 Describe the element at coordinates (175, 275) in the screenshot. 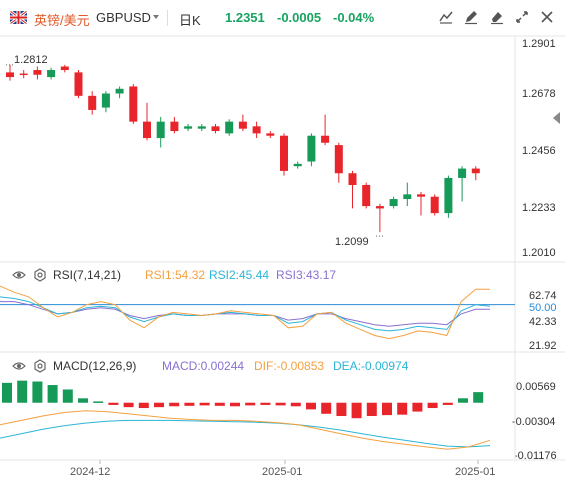

I see `rsi1-value: RSI1:54.32` at that location.